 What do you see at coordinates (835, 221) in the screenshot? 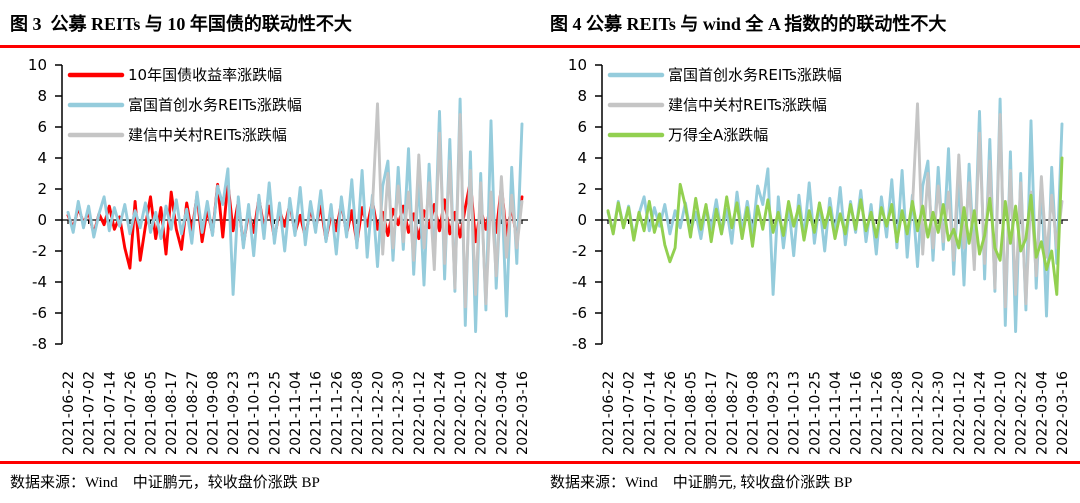
I see `x-axis` at bounding box center [835, 221].